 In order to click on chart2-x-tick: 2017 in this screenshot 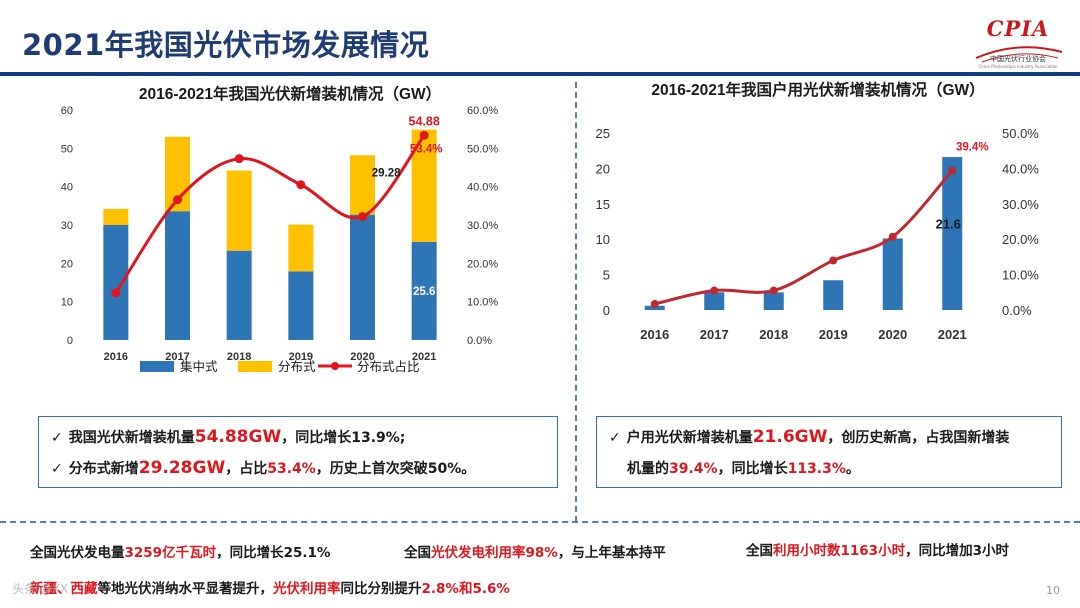, I will do `click(714, 334)`.